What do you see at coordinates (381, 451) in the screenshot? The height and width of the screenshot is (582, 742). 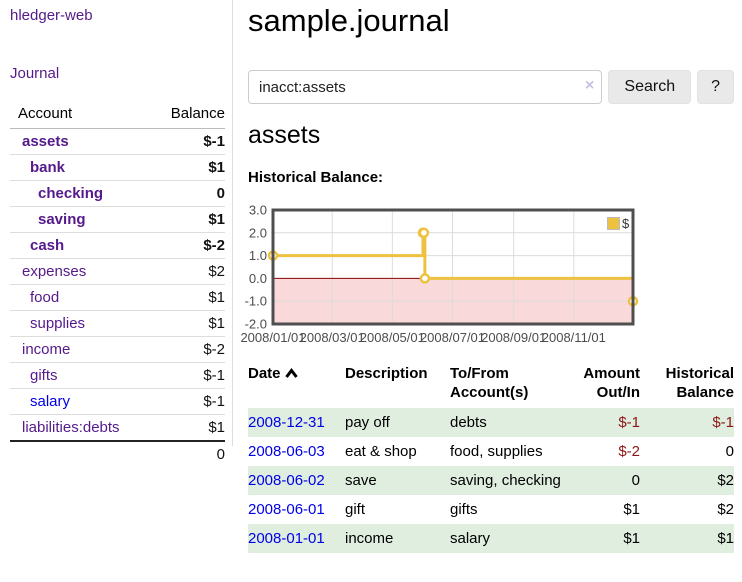 I see `transaction-description: eat & shop` at bounding box center [381, 451].